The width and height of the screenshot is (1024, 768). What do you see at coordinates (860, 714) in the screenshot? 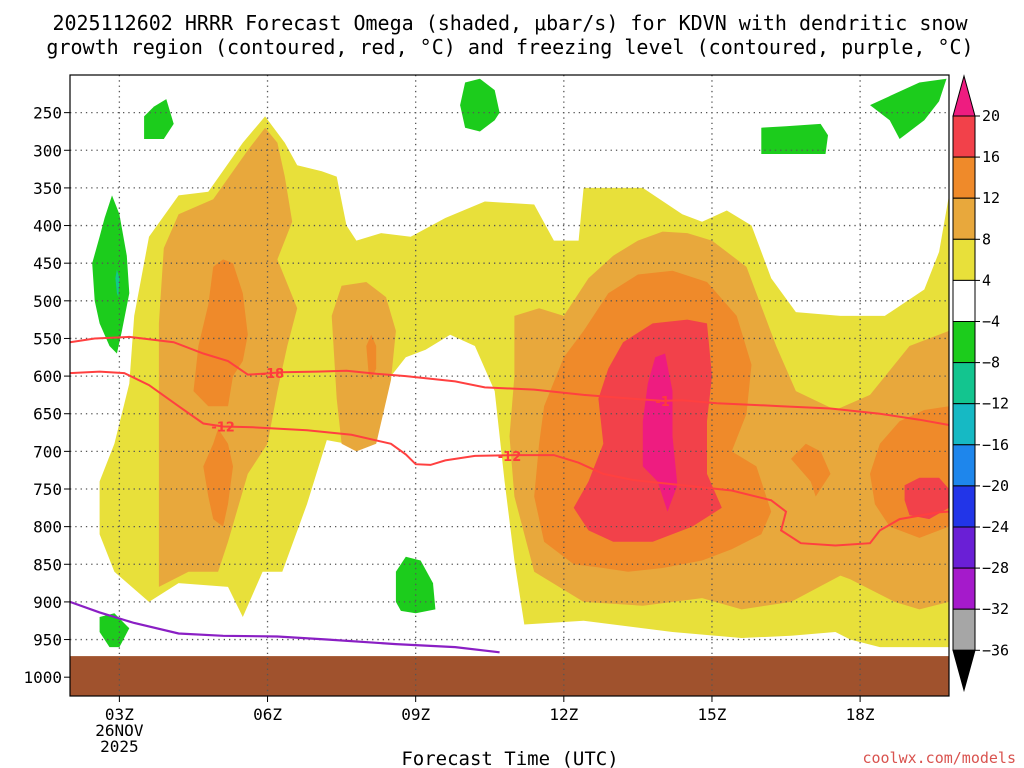
I see `x-tick-label-18Z: 18Z` at bounding box center [860, 714].